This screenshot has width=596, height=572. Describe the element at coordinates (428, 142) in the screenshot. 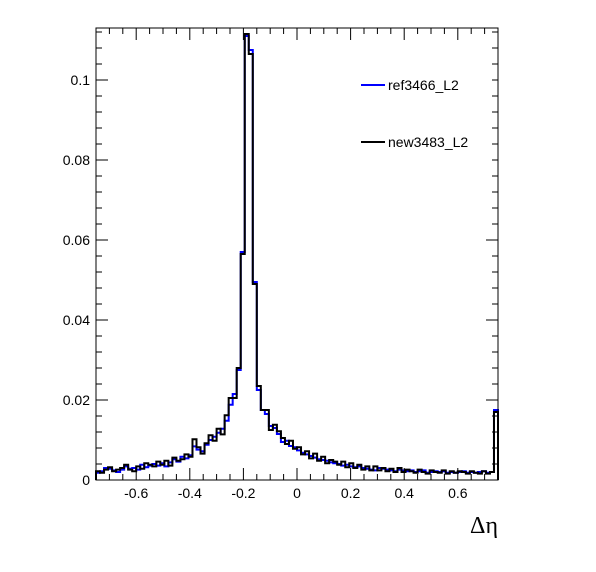

I see `legend-label-new: new3483_L2` at that location.